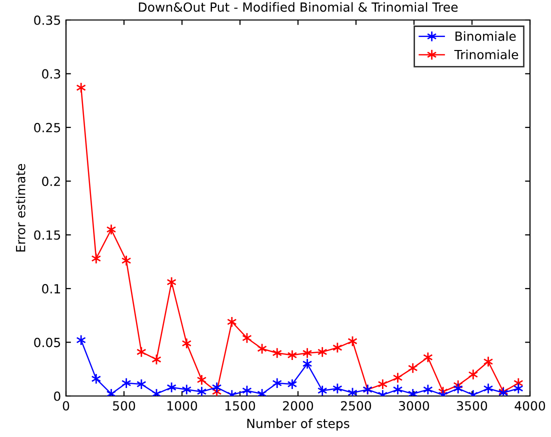  I want to click on x-tick-label: 0, so click(66, 406).